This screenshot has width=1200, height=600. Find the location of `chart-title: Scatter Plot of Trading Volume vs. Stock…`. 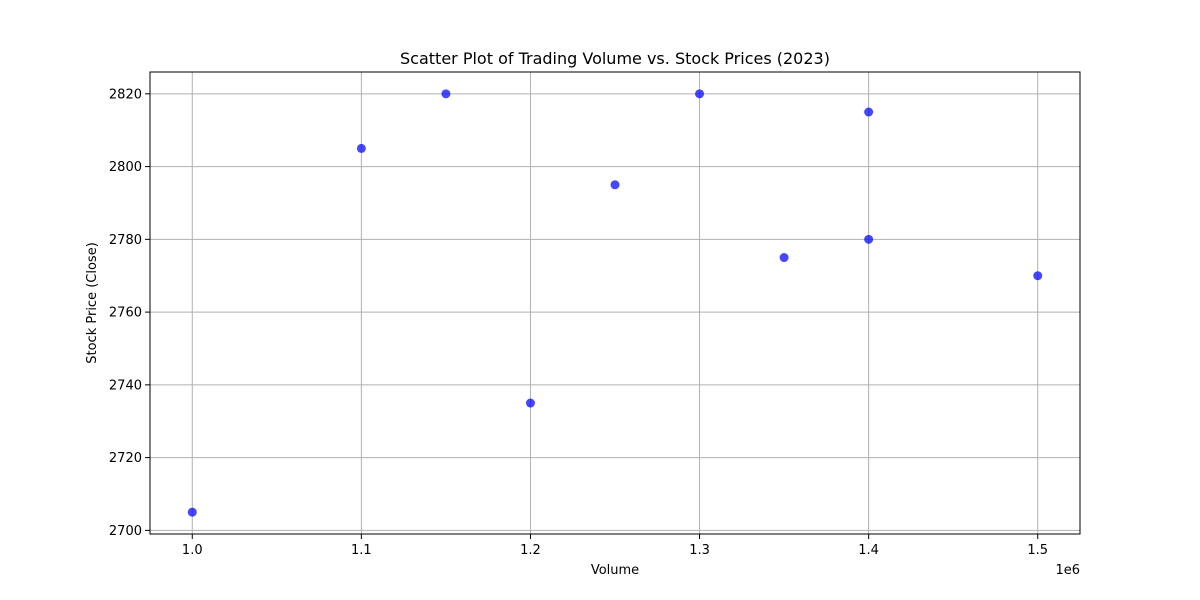

chart-title: Scatter Plot of Trading Volume vs. Stock… is located at coordinates (615, 58).